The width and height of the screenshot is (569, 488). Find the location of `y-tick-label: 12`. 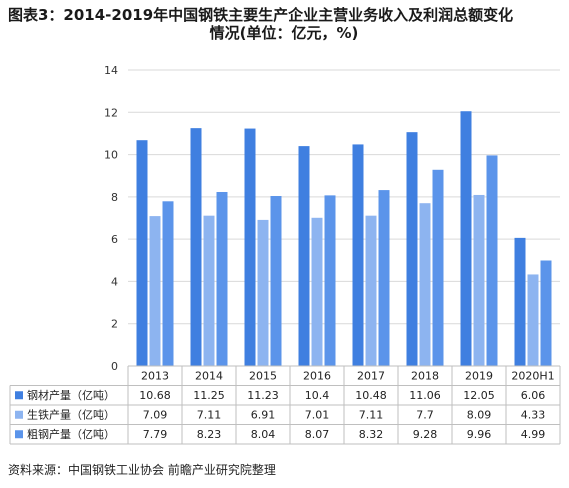

y-tick-label: 12 is located at coordinates (111, 112).